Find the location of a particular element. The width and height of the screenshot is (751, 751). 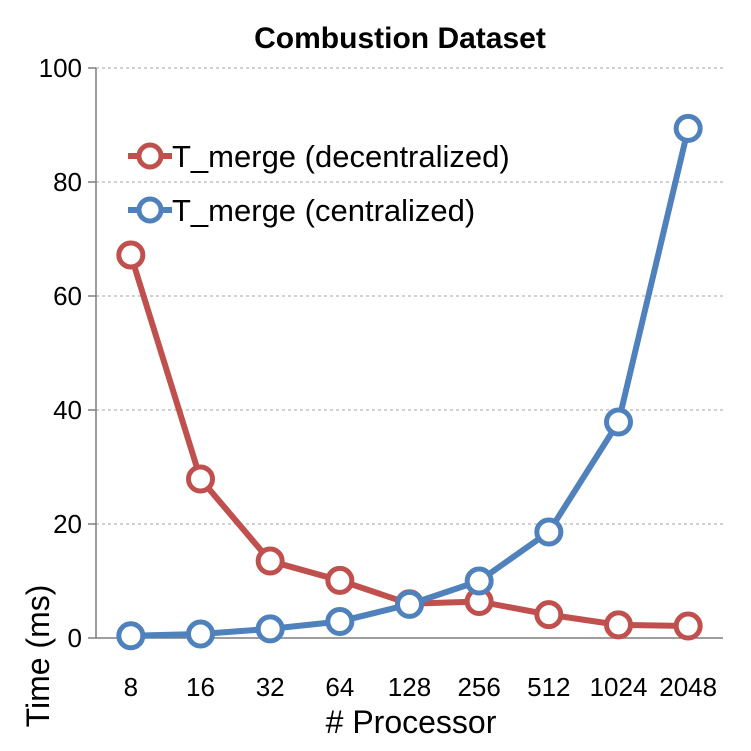

x-tick-label: 256 is located at coordinates (478, 687).